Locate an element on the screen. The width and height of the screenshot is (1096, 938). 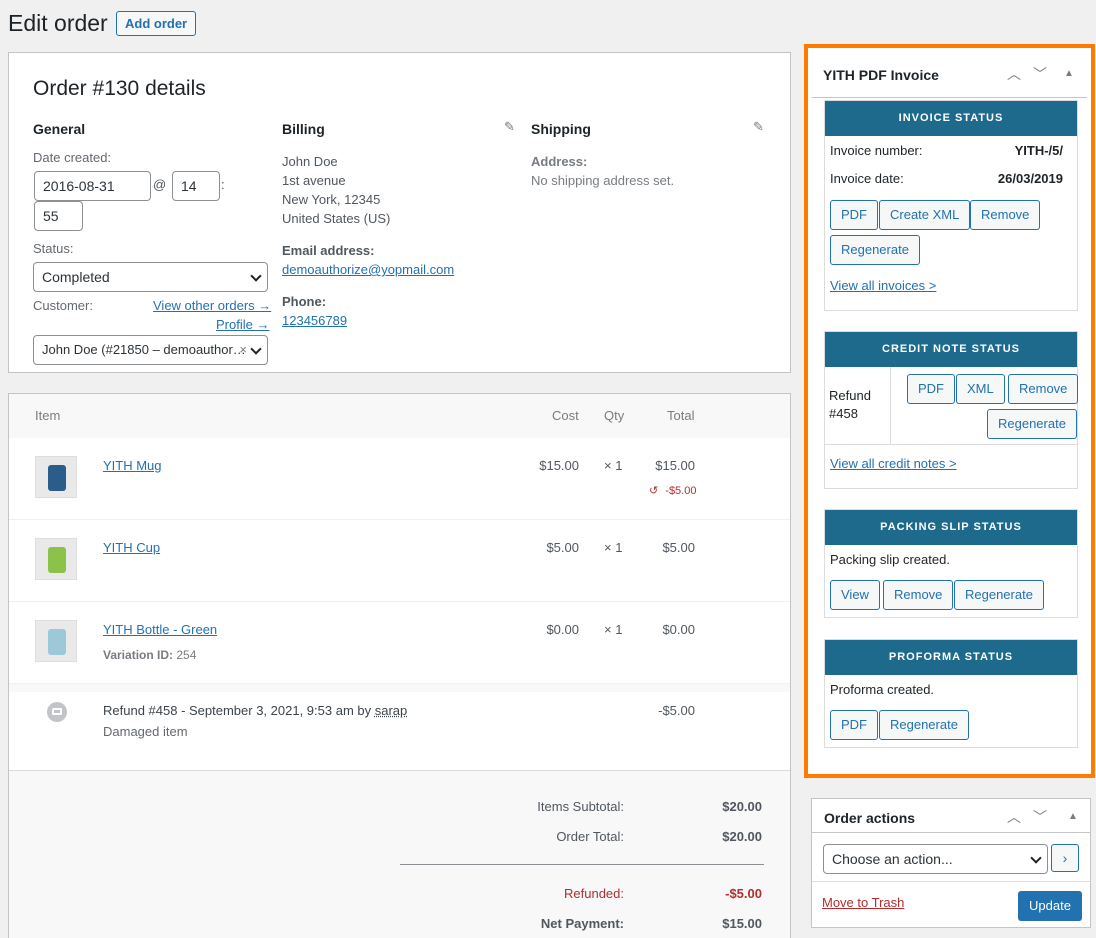
panel-header: YITH PDF Invoice ︿ ﹀ ▲ is located at coordinates (949, 75).